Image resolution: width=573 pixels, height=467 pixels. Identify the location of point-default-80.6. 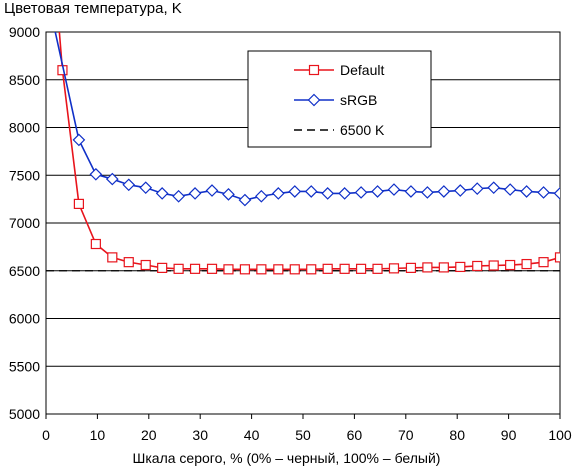
(460, 267).